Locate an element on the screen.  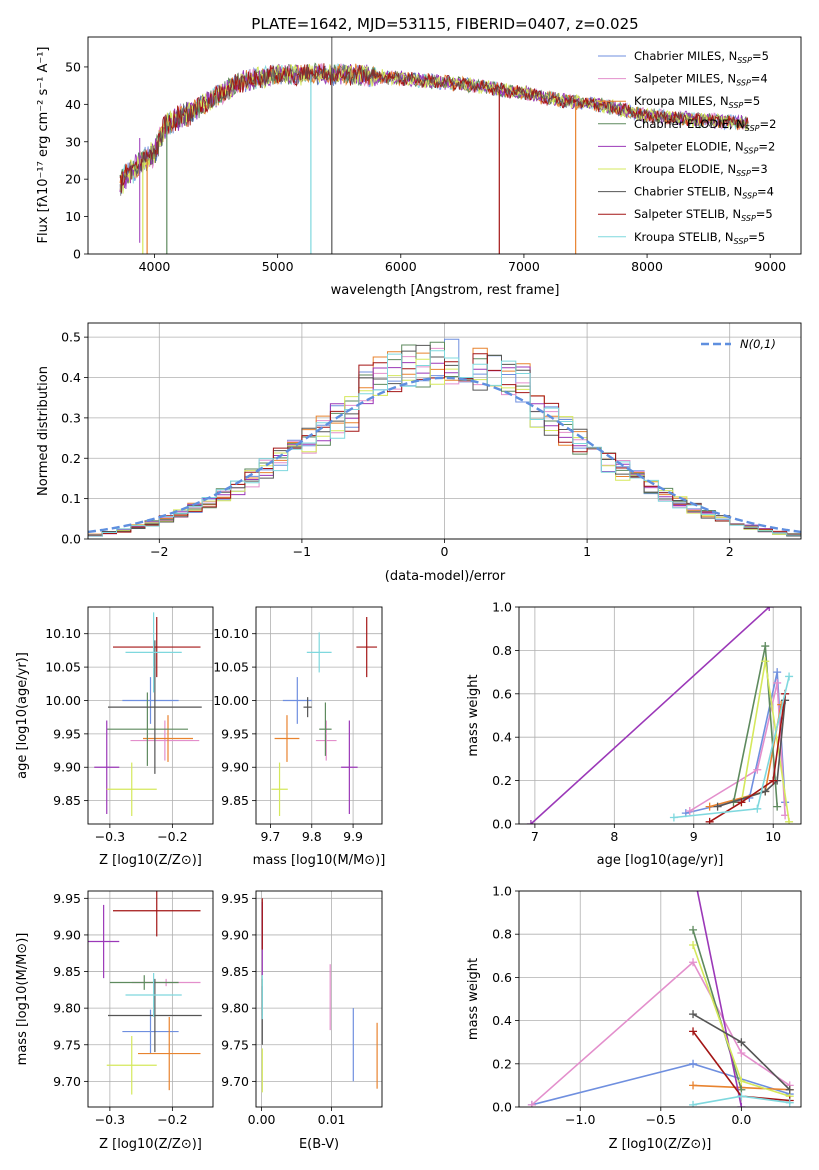
legend-label: Kroupa STELIB, NSSP=5 is located at coordinates (699, 238).